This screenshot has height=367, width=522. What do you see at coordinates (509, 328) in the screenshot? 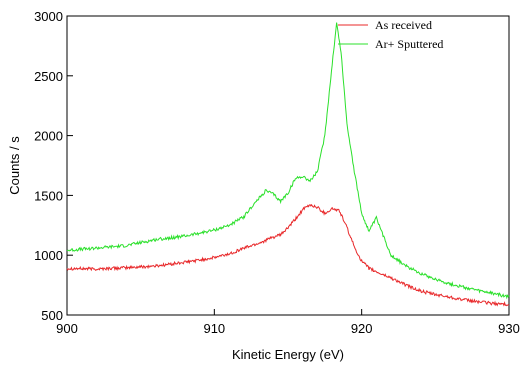
I see `x-tick-label: 930` at bounding box center [509, 328].